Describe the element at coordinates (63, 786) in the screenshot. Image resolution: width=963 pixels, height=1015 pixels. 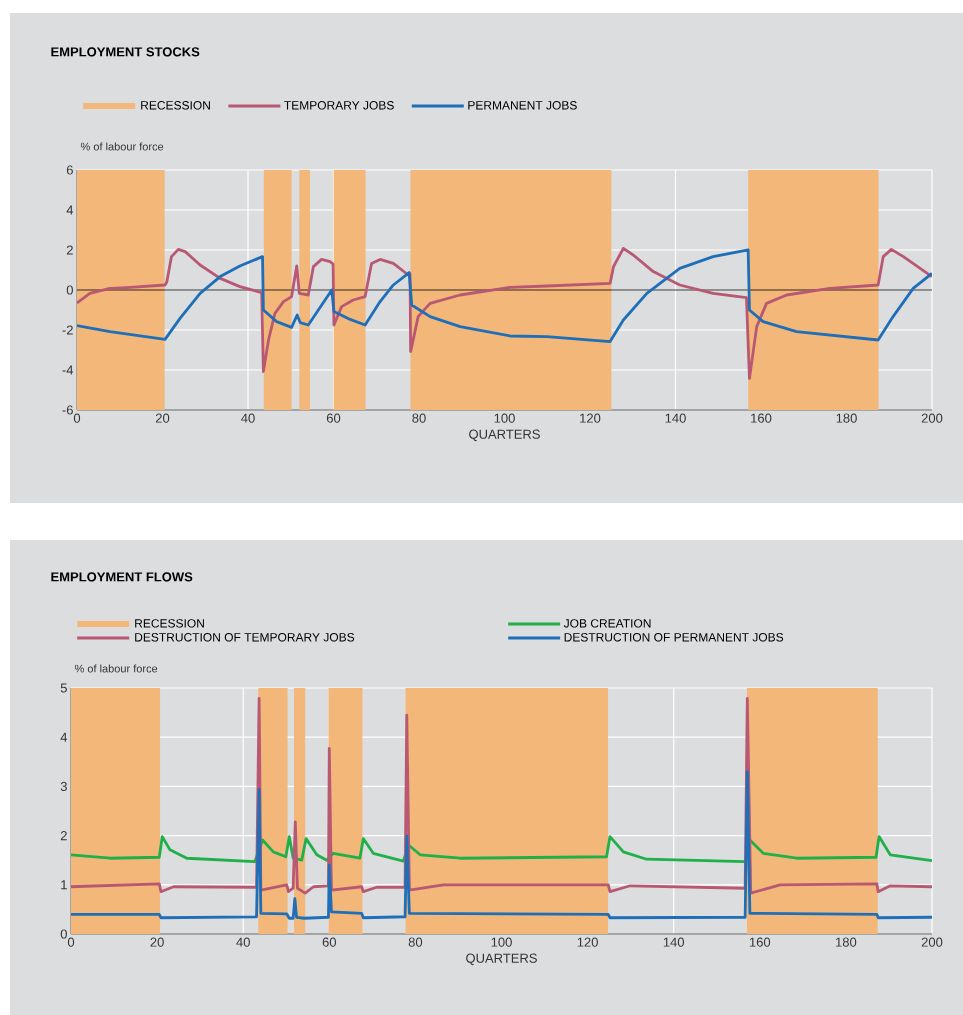
I see `y-tick-label: 3` at that location.